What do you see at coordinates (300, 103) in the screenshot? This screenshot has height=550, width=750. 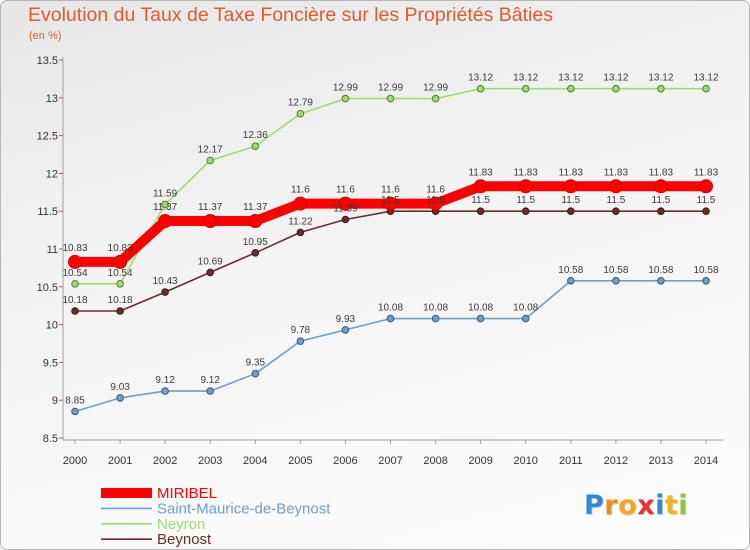 I see `data-label-neyron-2005: 12.79` at bounding box center [300, 103].